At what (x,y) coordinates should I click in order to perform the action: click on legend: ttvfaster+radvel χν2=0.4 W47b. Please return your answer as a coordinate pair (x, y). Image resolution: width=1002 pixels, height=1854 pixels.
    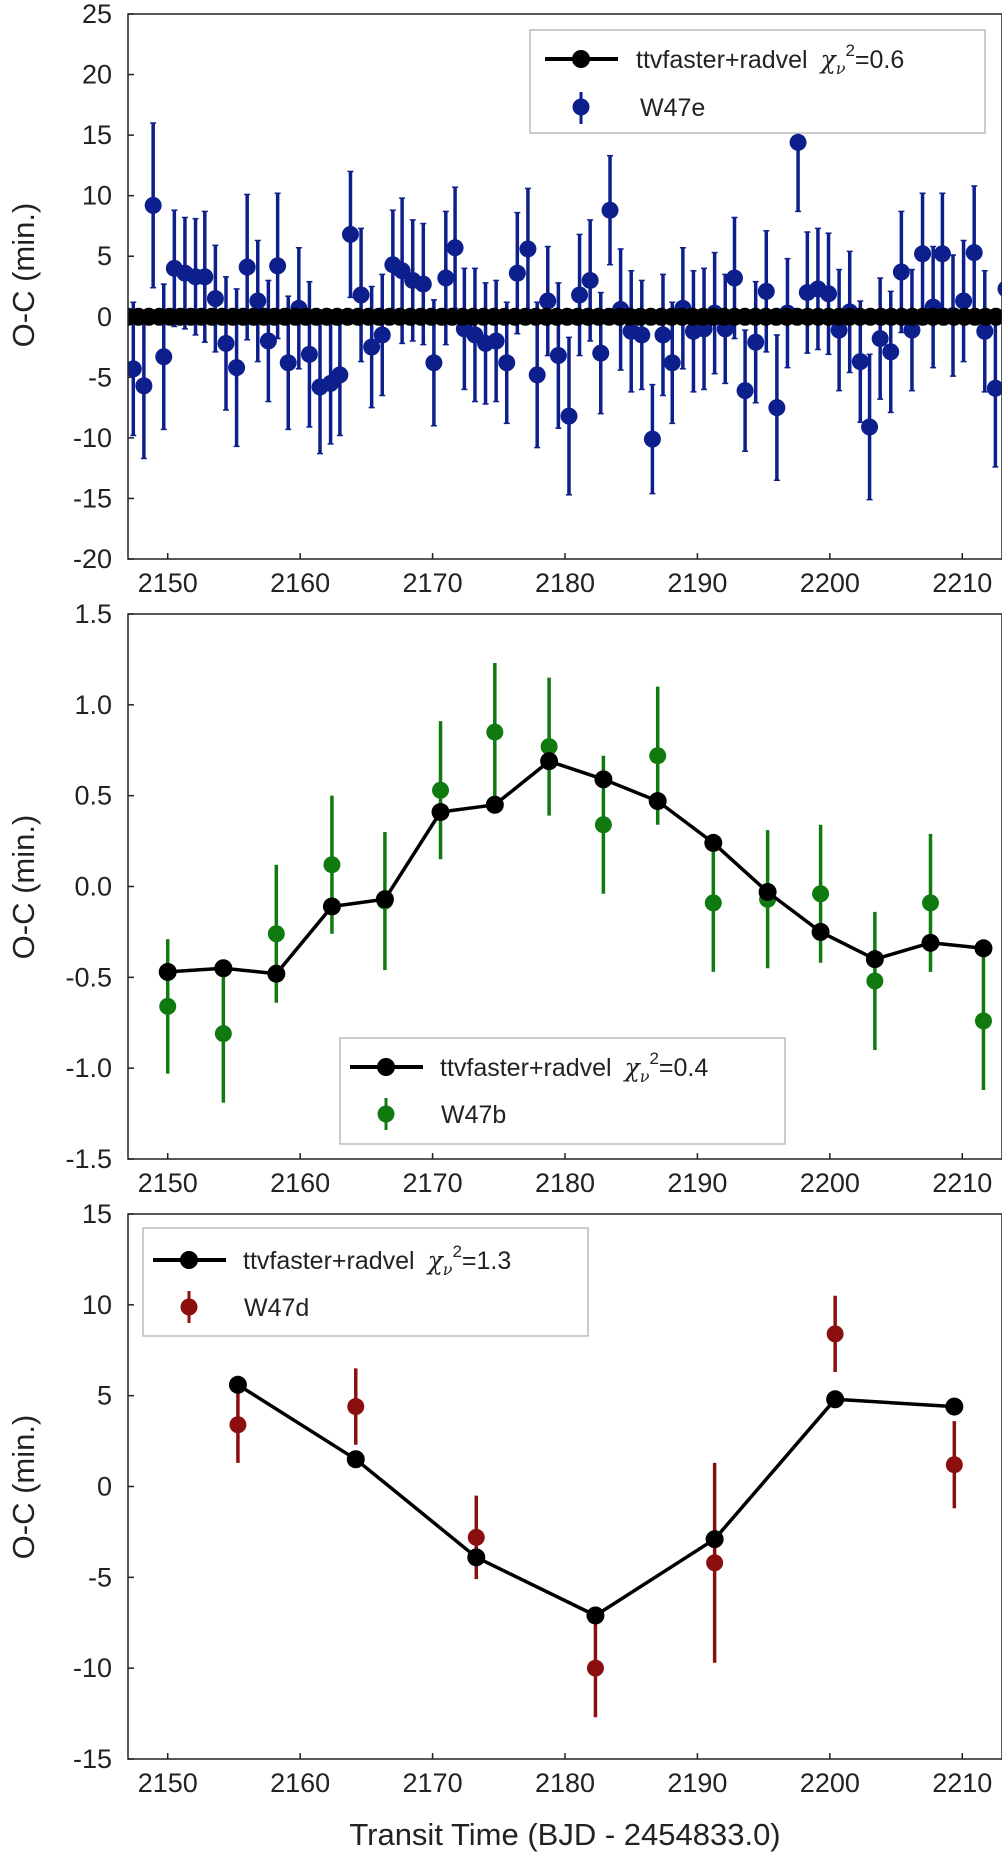
    Looking at the image, I should click on (562, 1091).